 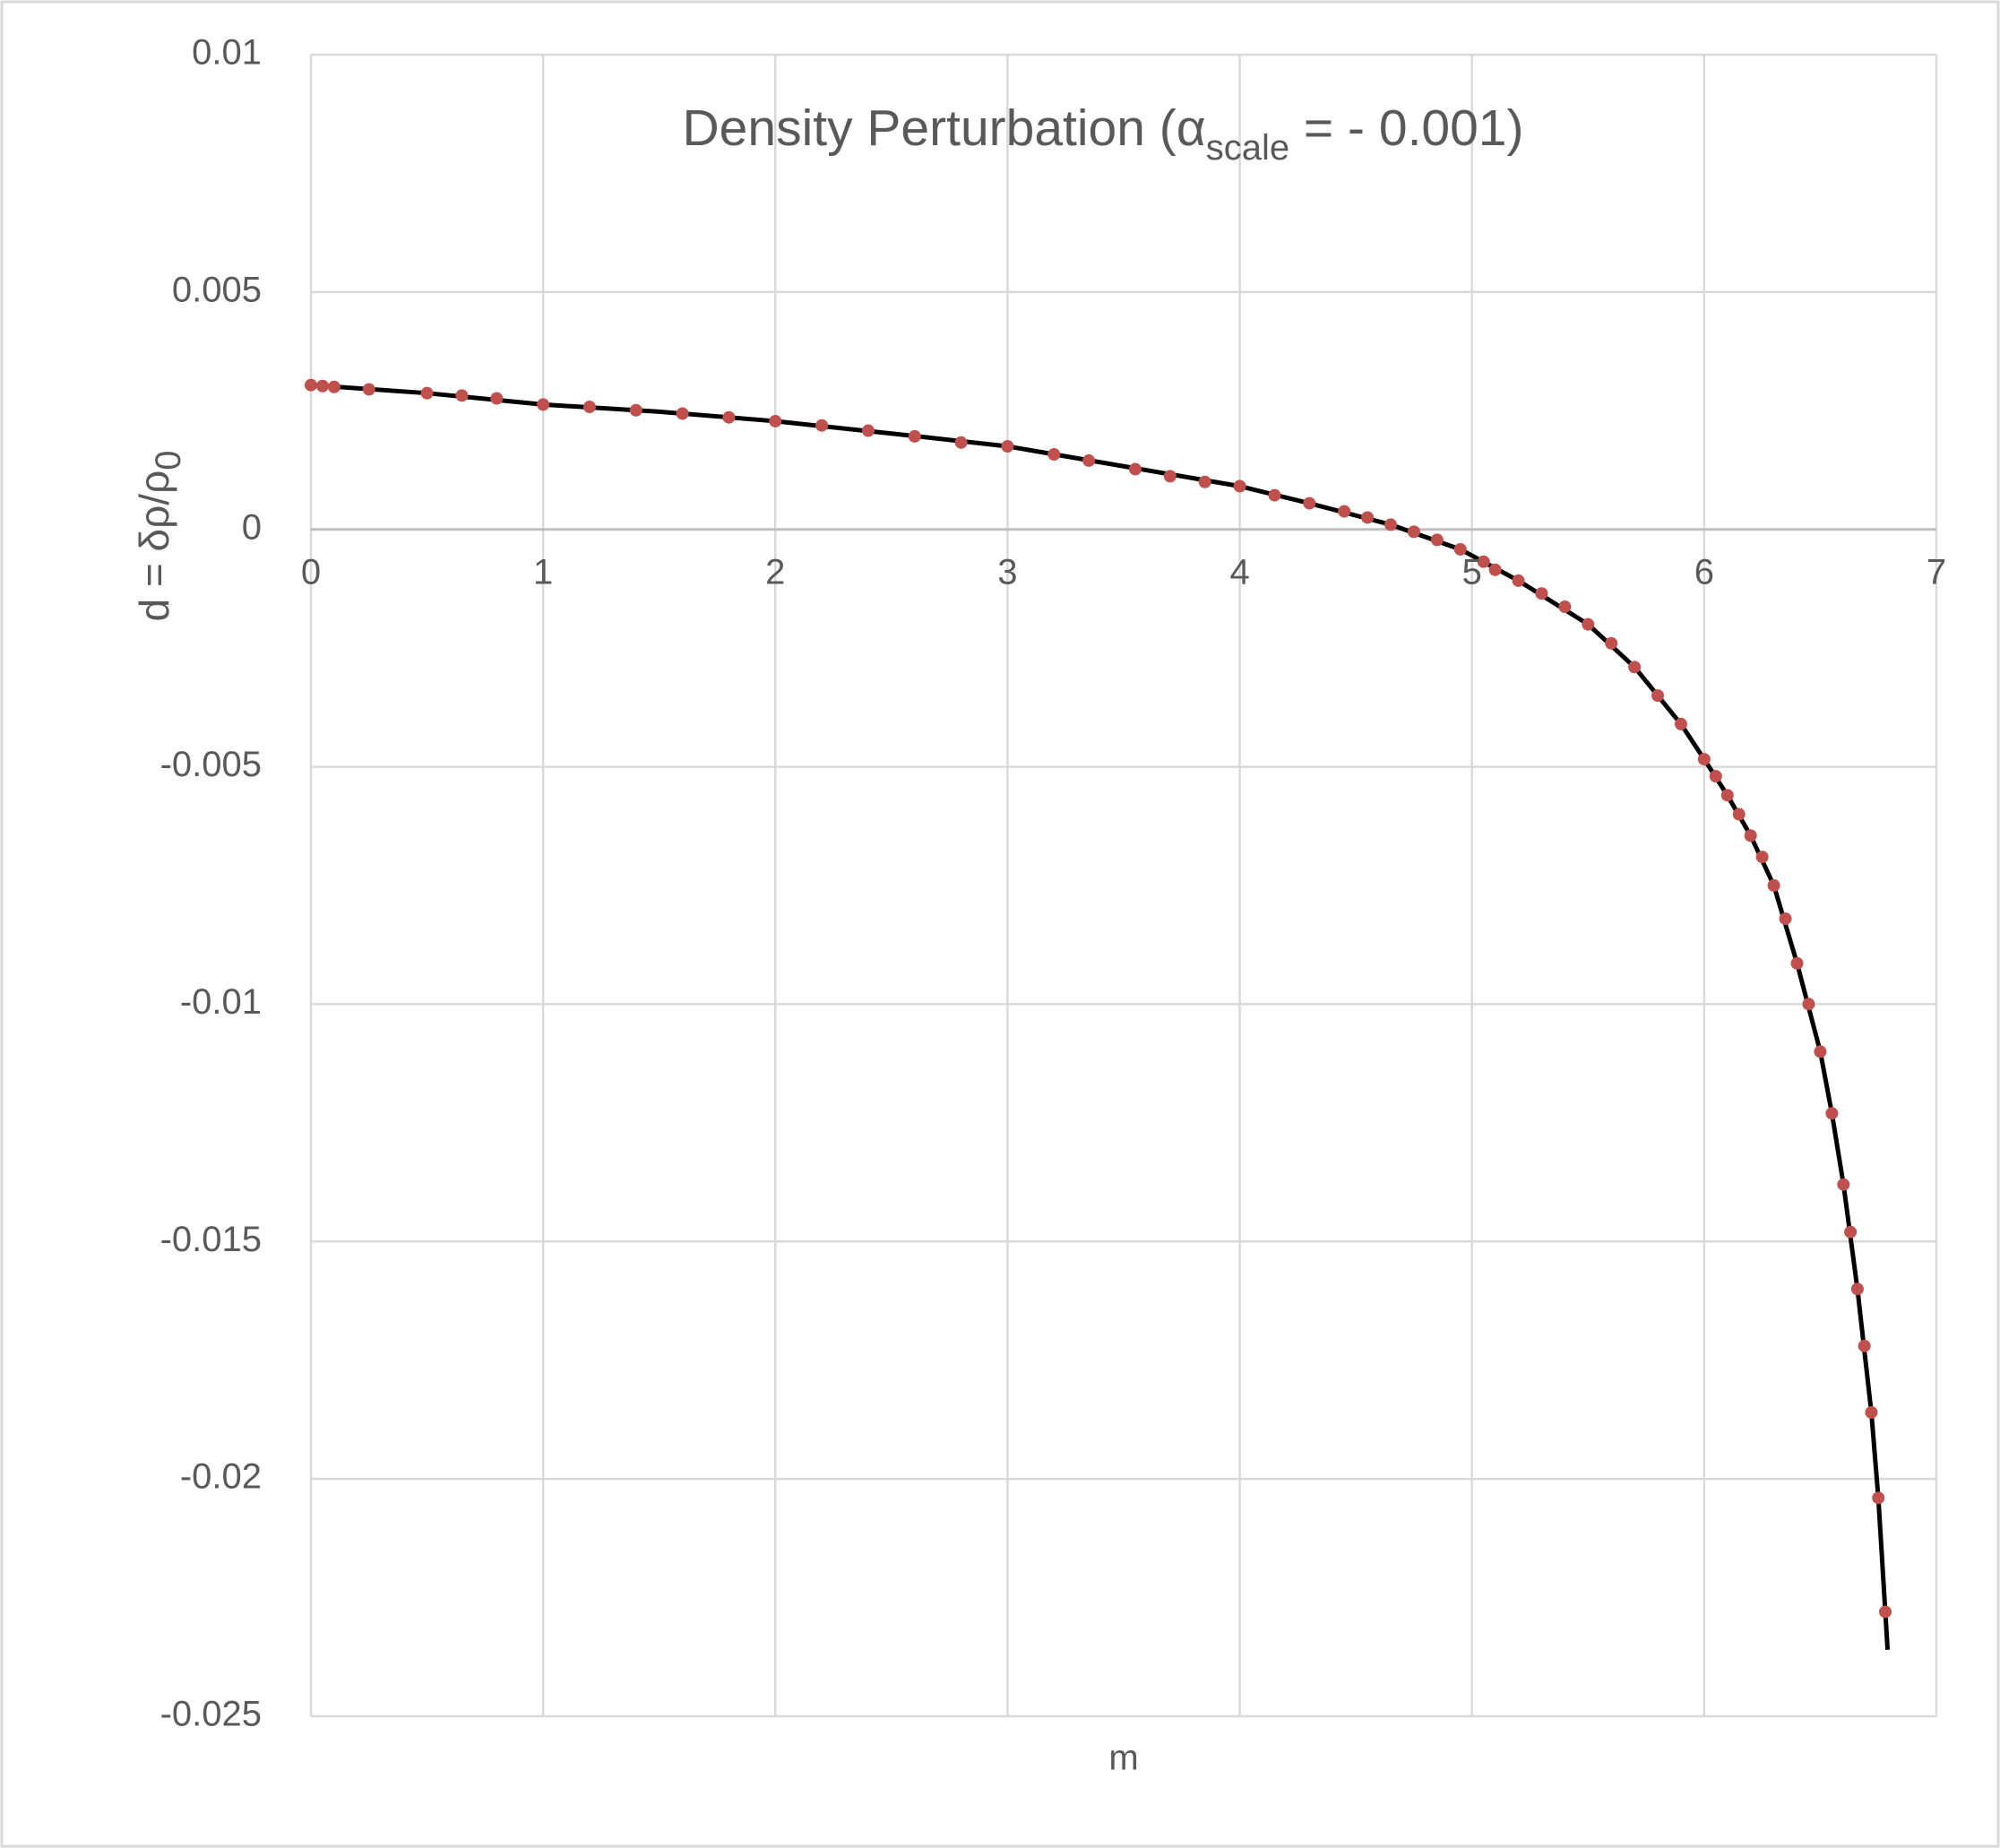 What do you see at coordinates (1472, 572) in the screenshot?
I see `x-tick-label: 5` at bounding box center [1472, 572].